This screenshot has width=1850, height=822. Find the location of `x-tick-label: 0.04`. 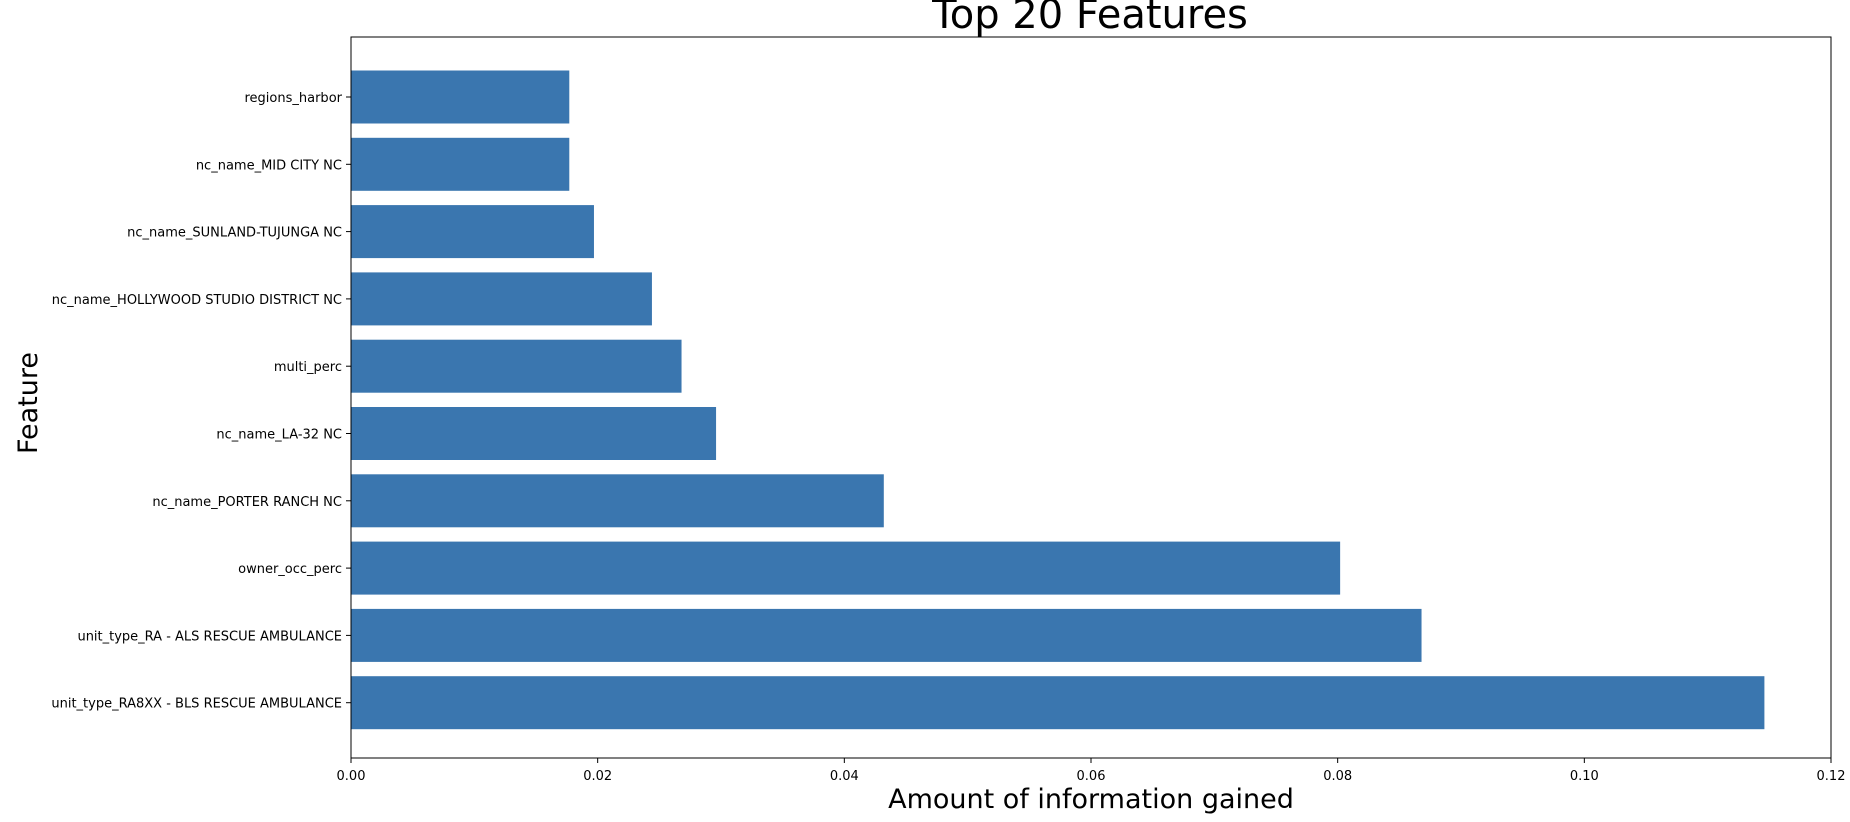

x-tick-label: 0.04 is located at coordinates (844, 776).